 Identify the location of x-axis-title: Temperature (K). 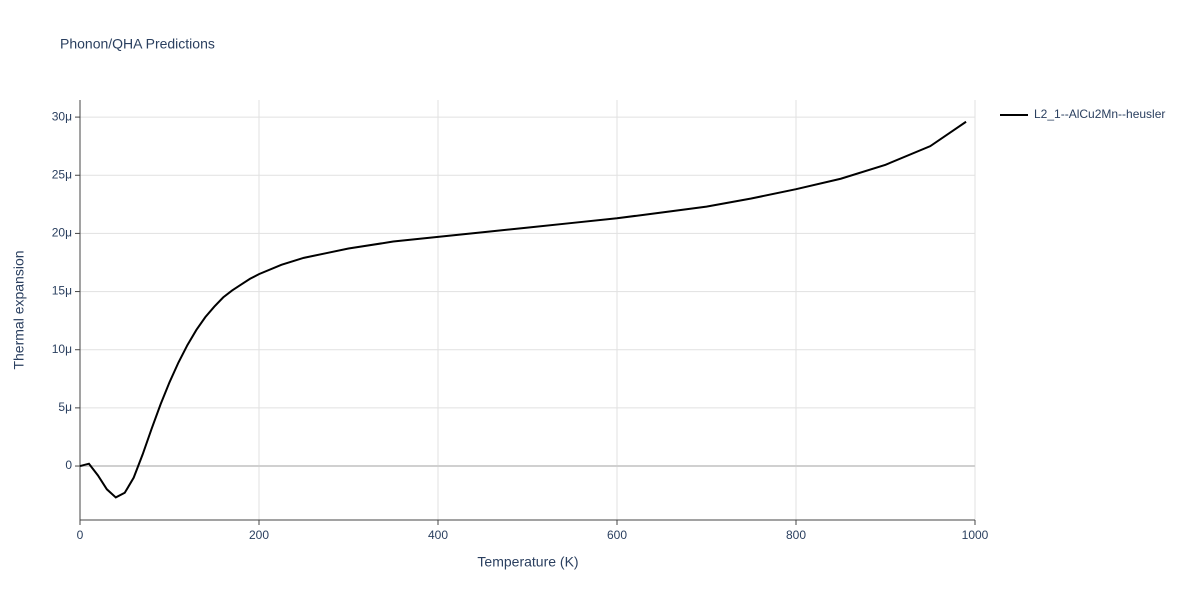
(527, 562).